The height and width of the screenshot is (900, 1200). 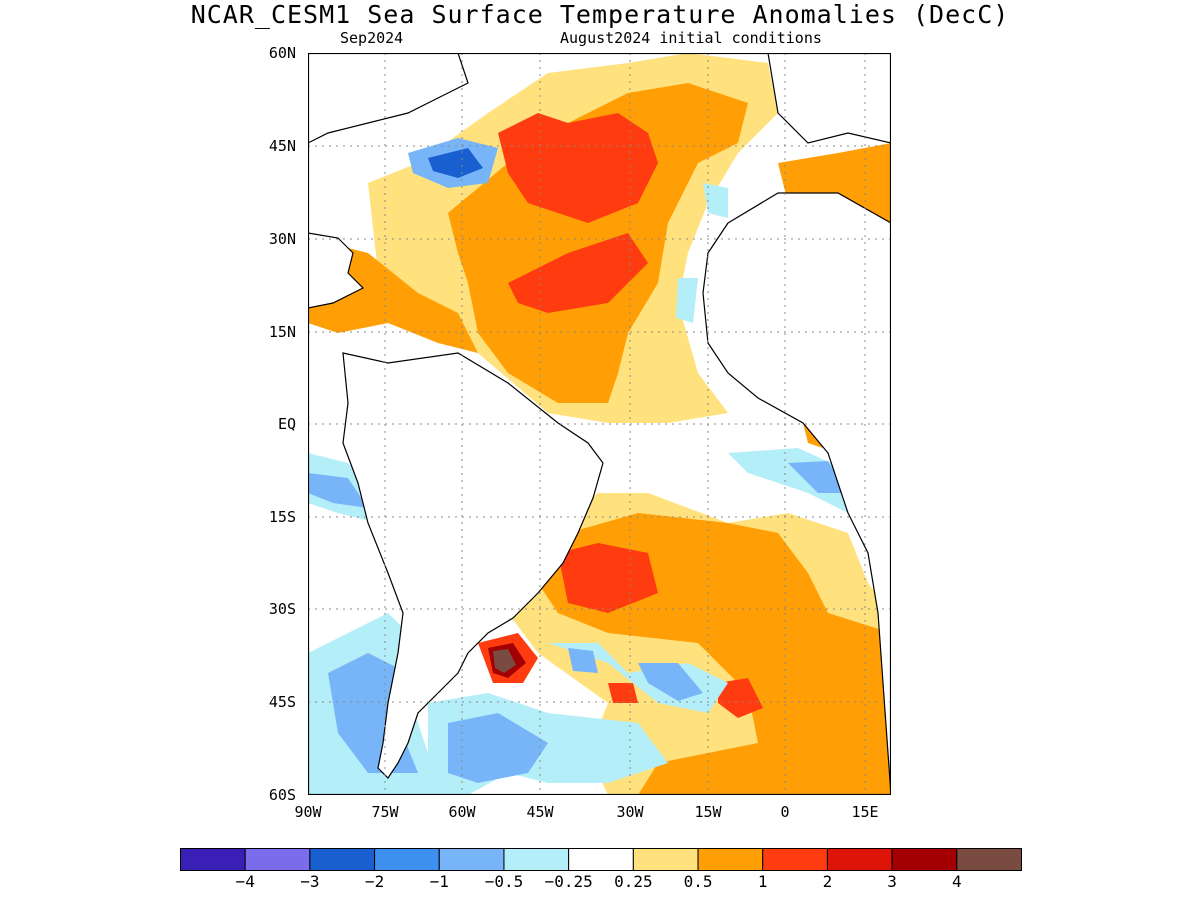 What do you see at coordinates (282, 239) in the screenshot?
I see `y-tick-label: 30N` at bounding box center [282, 239].